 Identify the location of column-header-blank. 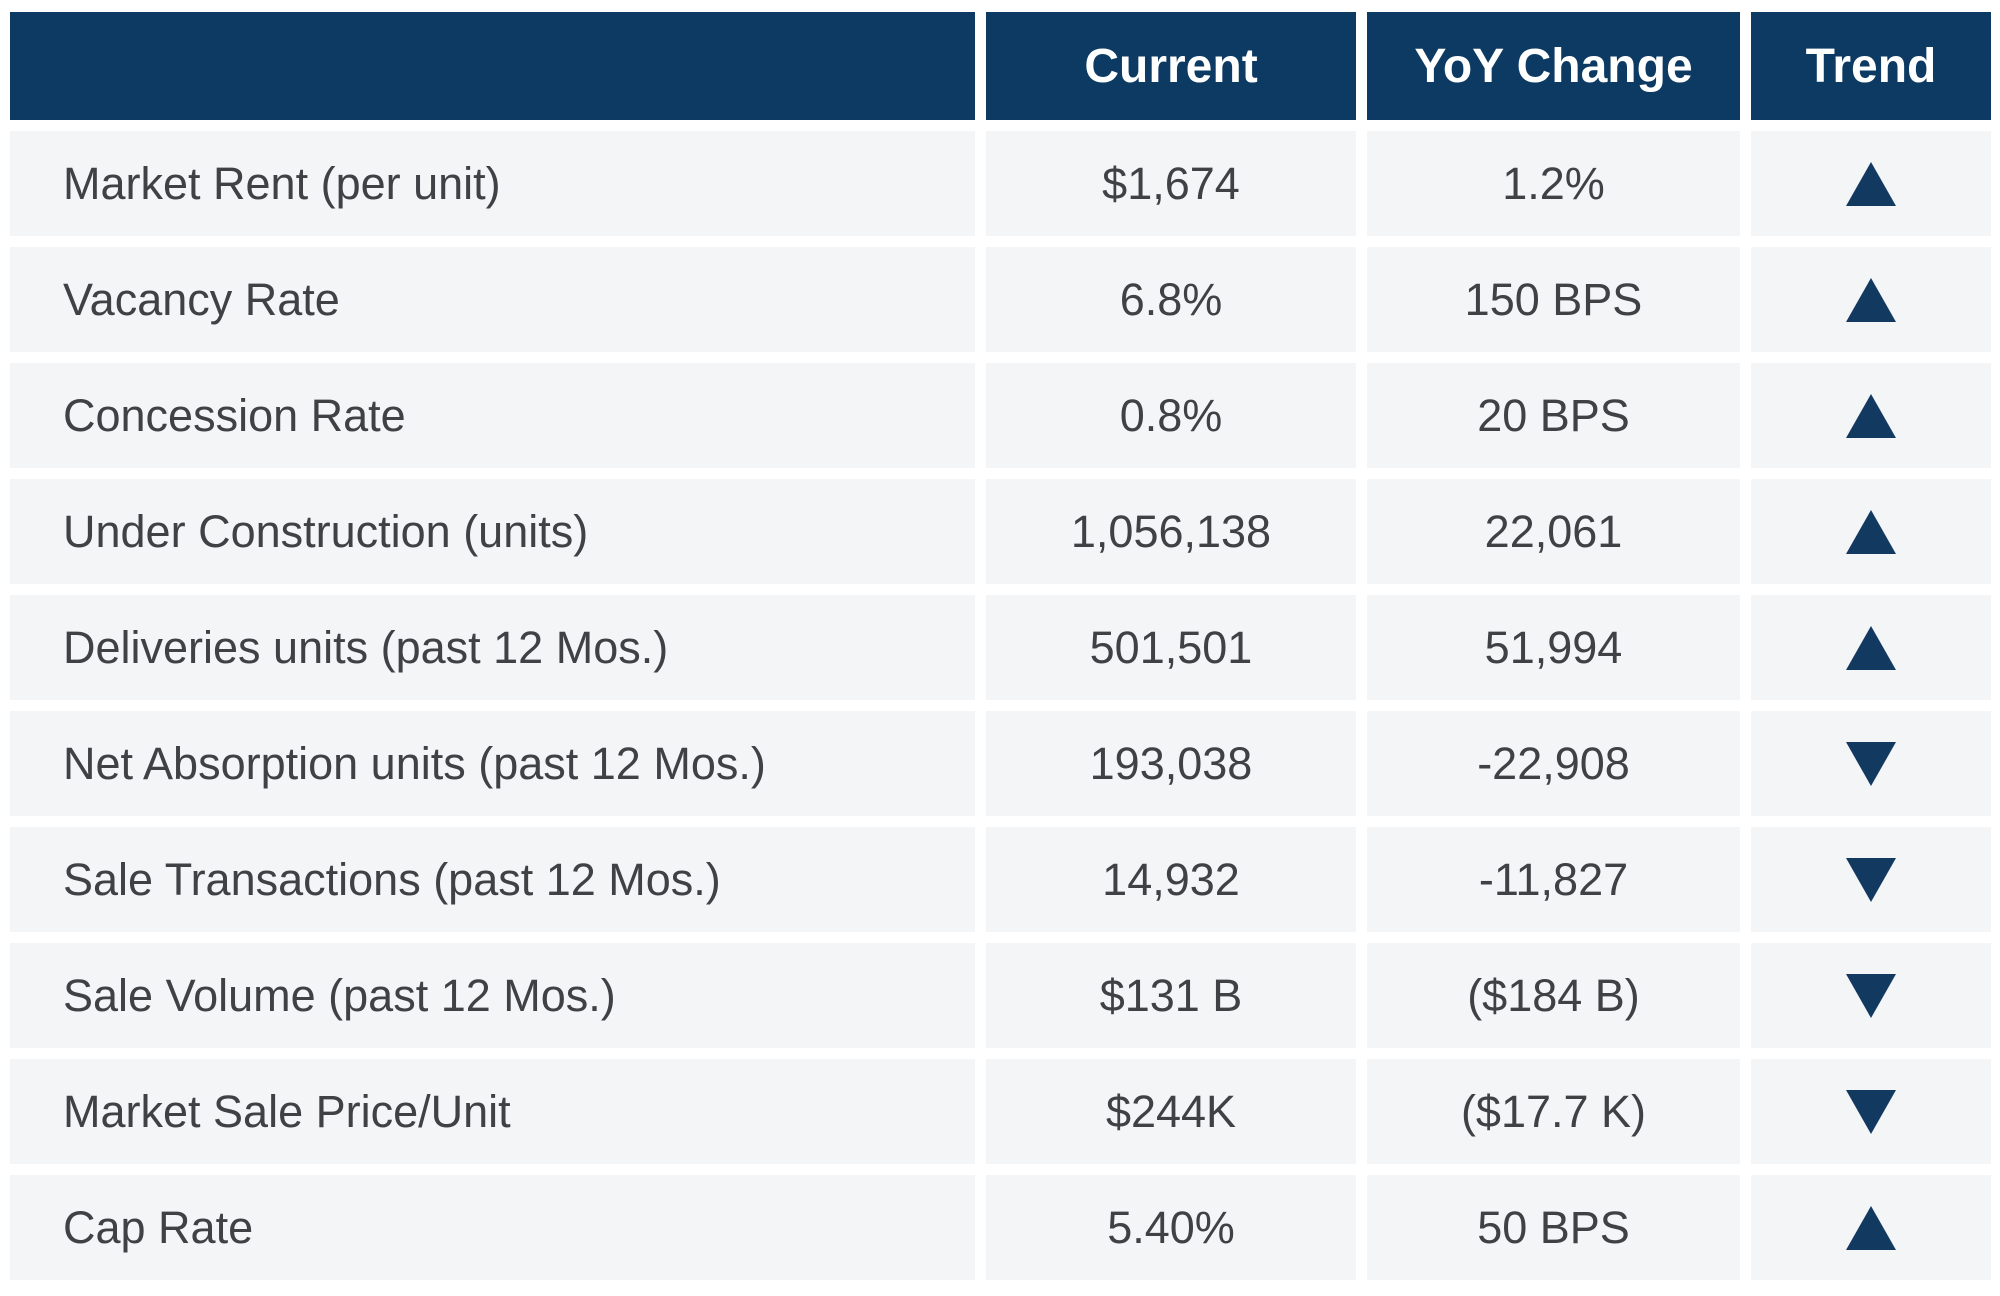
(492, 66).